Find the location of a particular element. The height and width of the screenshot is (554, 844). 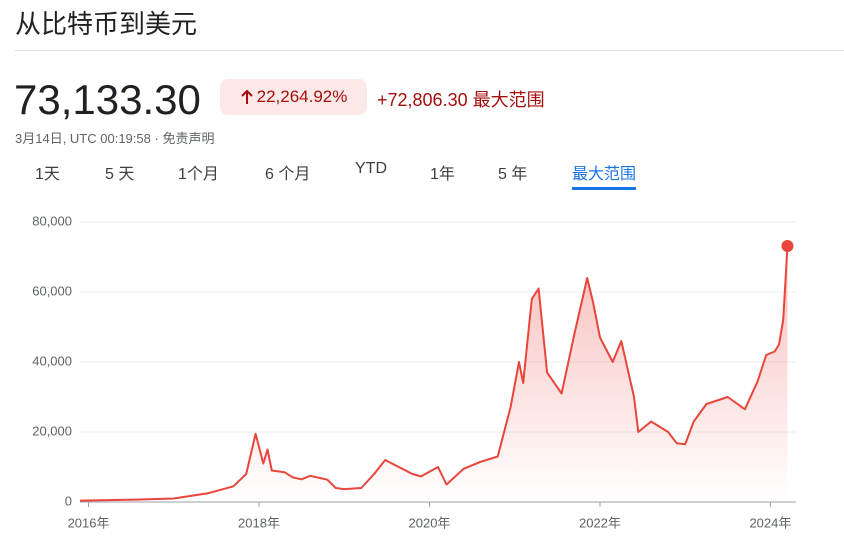

change: +72,806.30 最大范围 is located at coordinates (461, 99).